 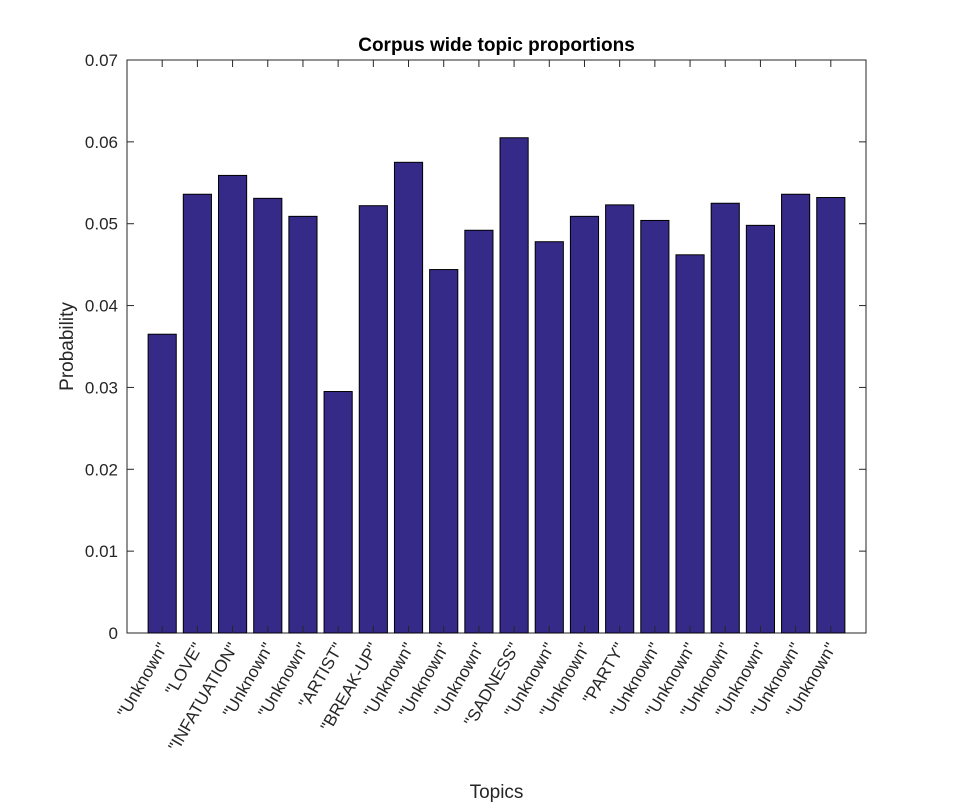 What do you see at coordinates (101, 60) in the screenshot?
I see `y-tick-label: 0.07` at bounding box center [101, 60].